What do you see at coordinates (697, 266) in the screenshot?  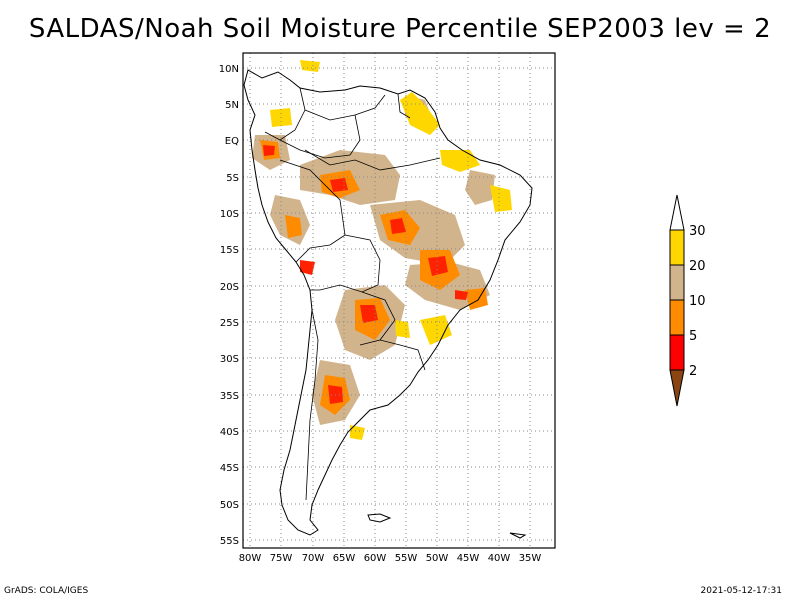 I see `legend-label: 20` at bounding box center [697, 266].